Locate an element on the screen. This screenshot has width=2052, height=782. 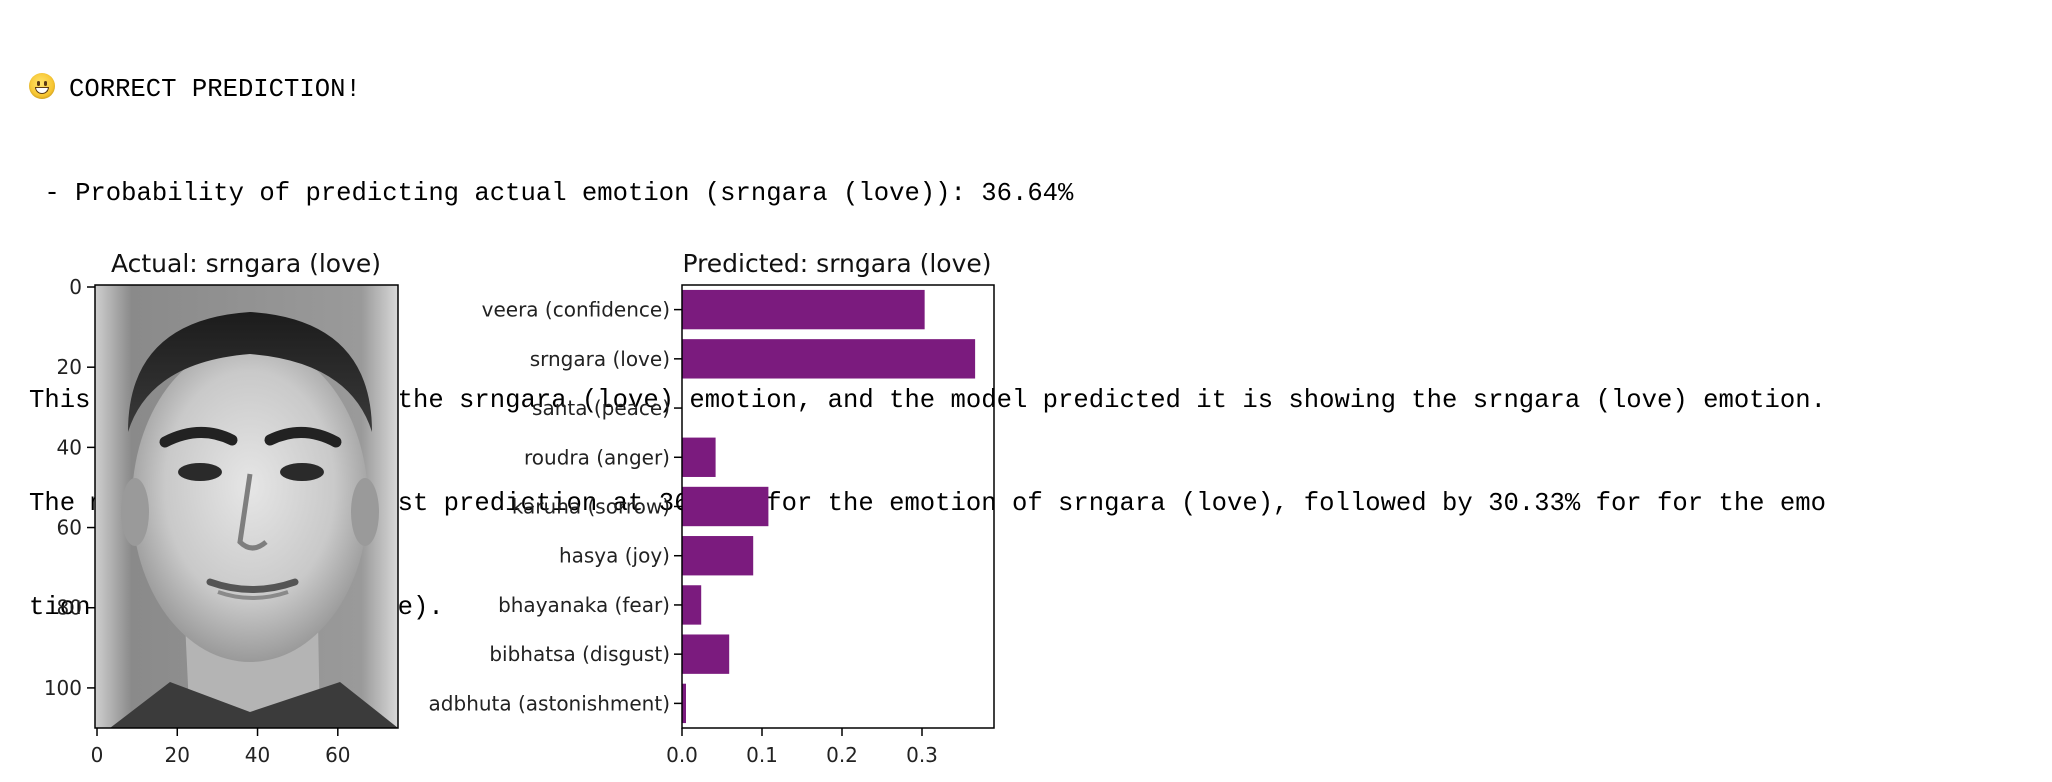
chart-title: Predicted: srngara (love) is located at coordinates (836, 263).